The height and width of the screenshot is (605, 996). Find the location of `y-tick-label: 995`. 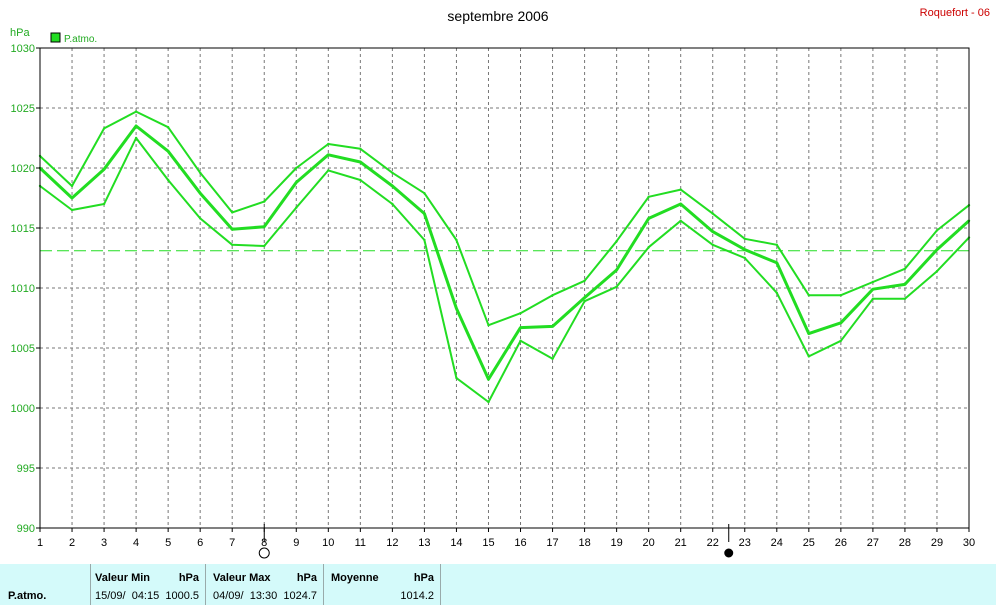

y-tick-label: 995 is located at coordinates (26, 469).